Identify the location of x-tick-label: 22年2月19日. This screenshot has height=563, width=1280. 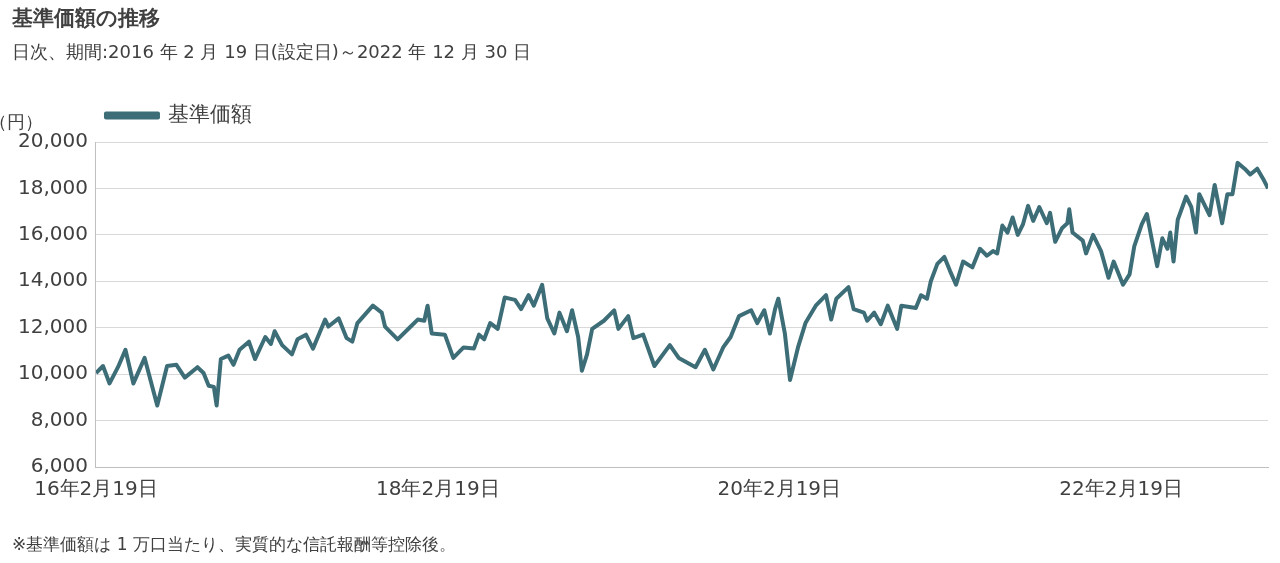
(1121, 488).